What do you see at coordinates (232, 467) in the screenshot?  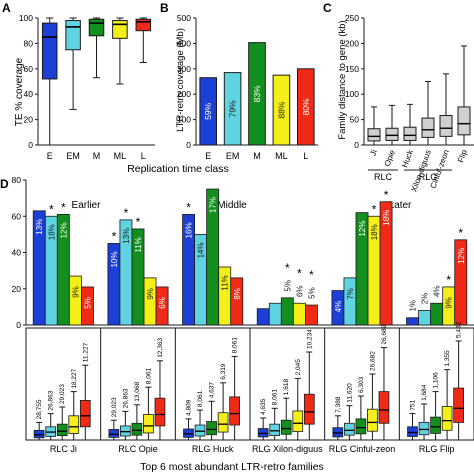 I see `families-xlabel: Top 6 most abundant LTR-retro families` at bounding box center [232, 467].